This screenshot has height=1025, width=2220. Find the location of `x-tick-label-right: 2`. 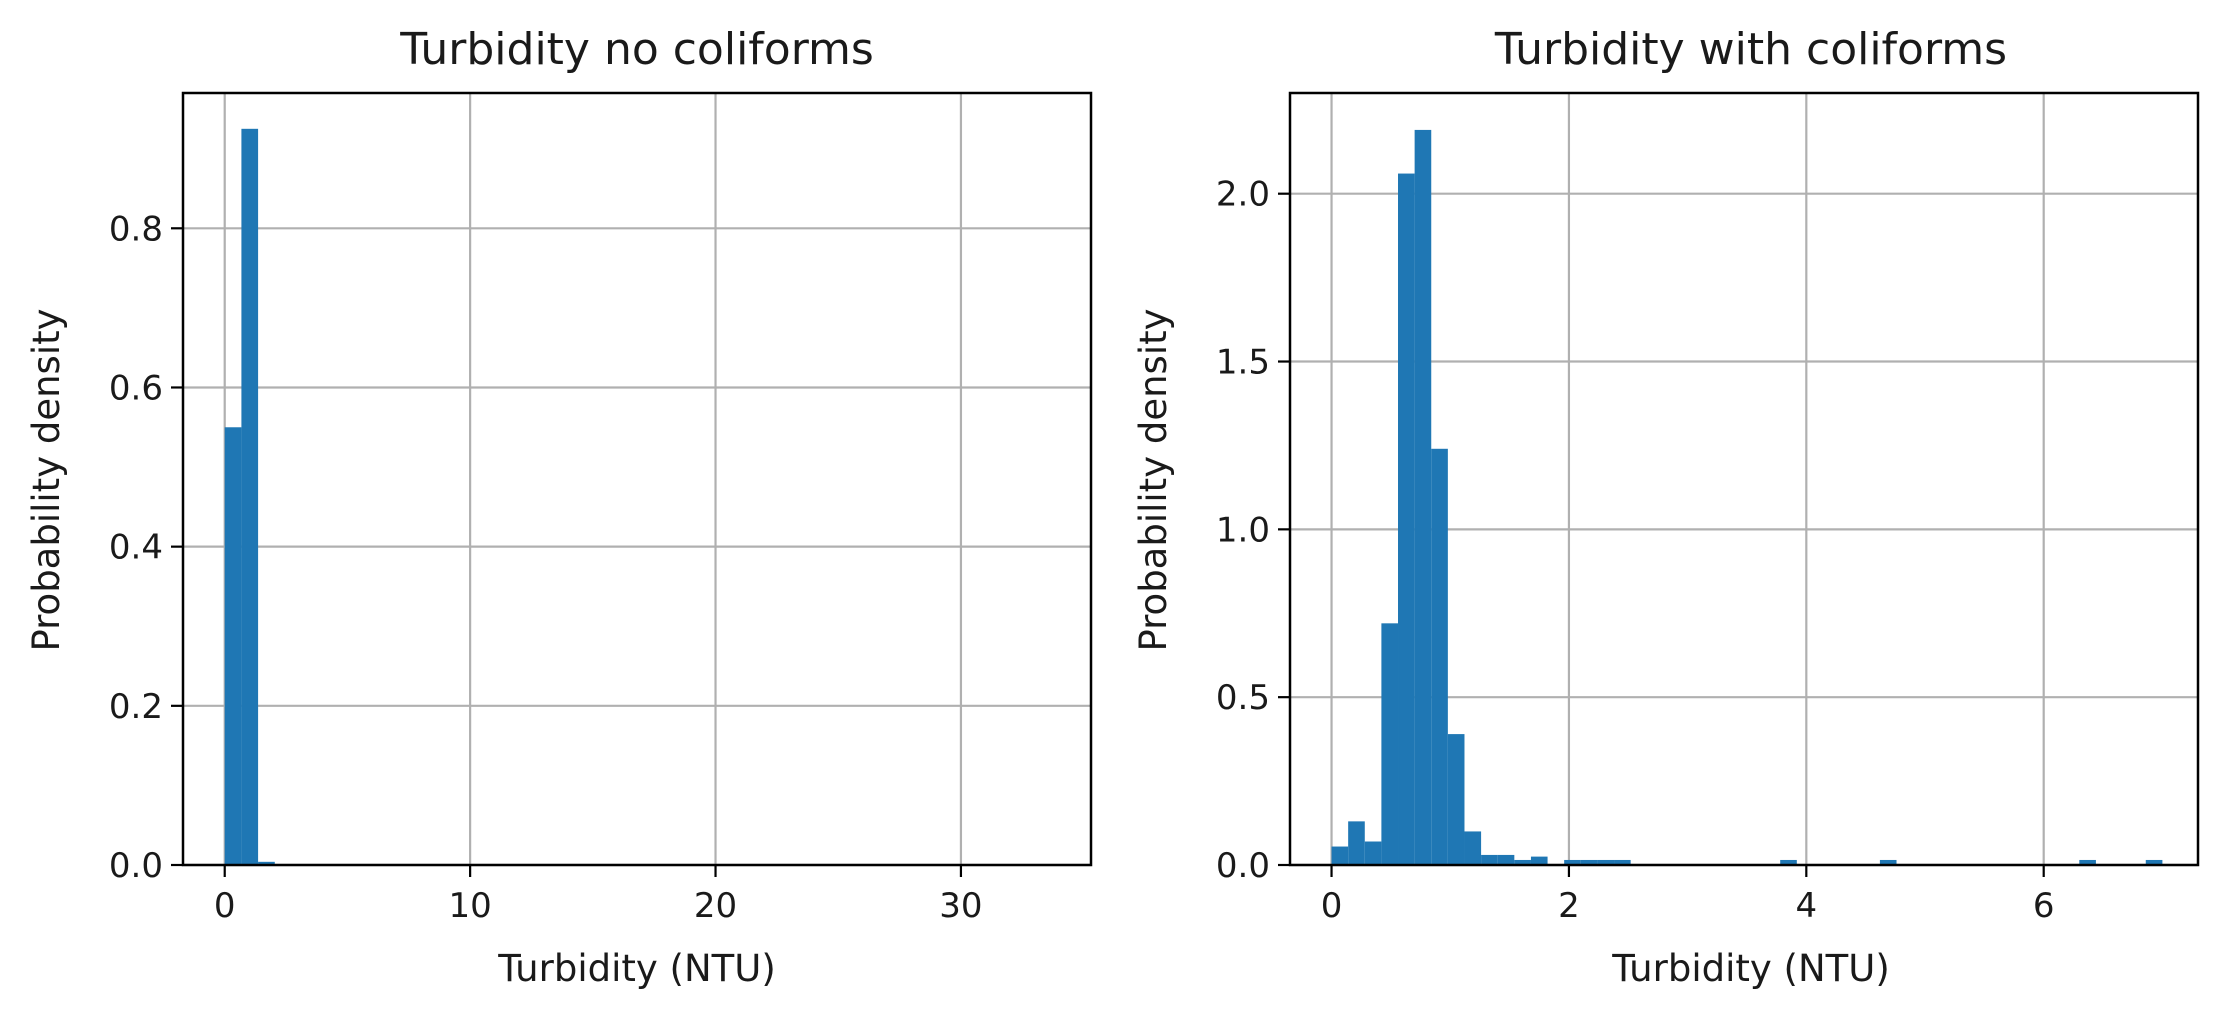

x-tick-label-right: 2 is located at coordinates (1569, 906).